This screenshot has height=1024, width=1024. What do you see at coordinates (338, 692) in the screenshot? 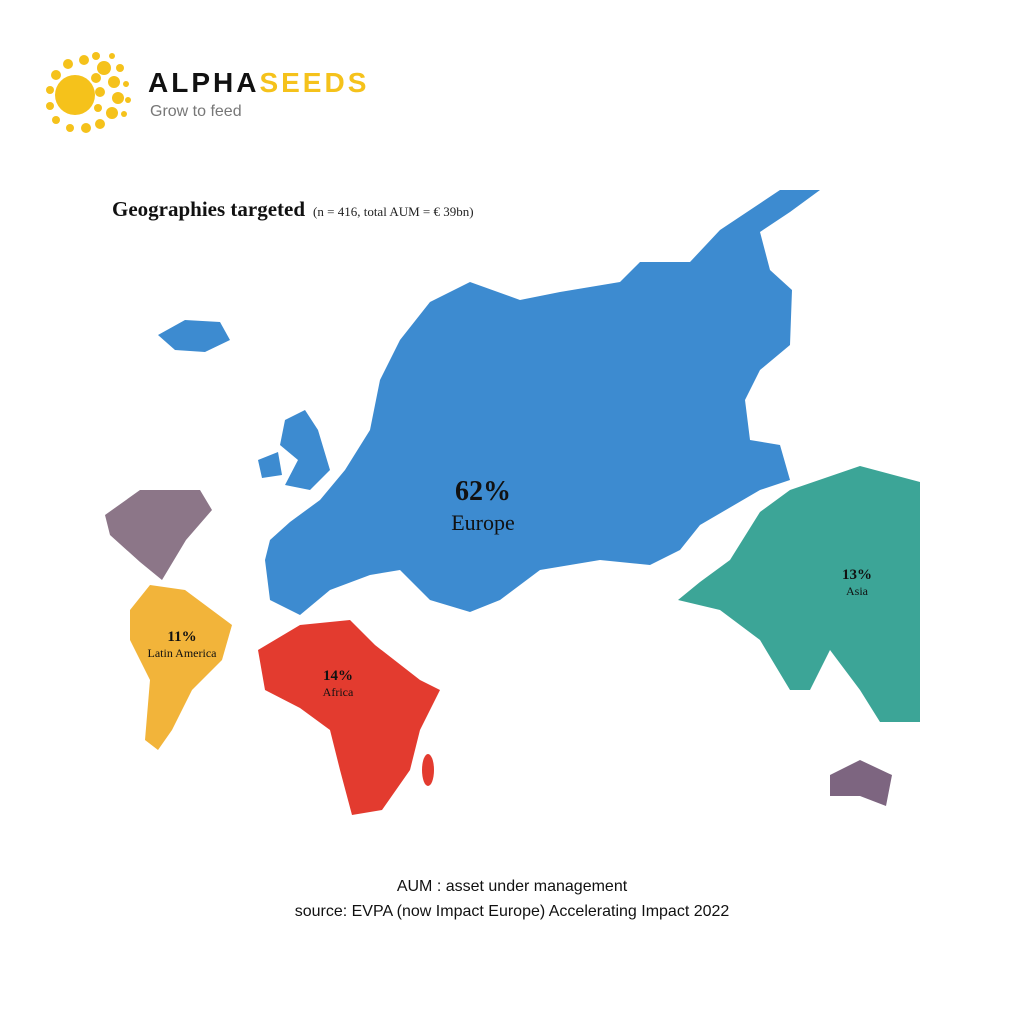
I see `region-name: Africa` at bounding box center [338, 692].